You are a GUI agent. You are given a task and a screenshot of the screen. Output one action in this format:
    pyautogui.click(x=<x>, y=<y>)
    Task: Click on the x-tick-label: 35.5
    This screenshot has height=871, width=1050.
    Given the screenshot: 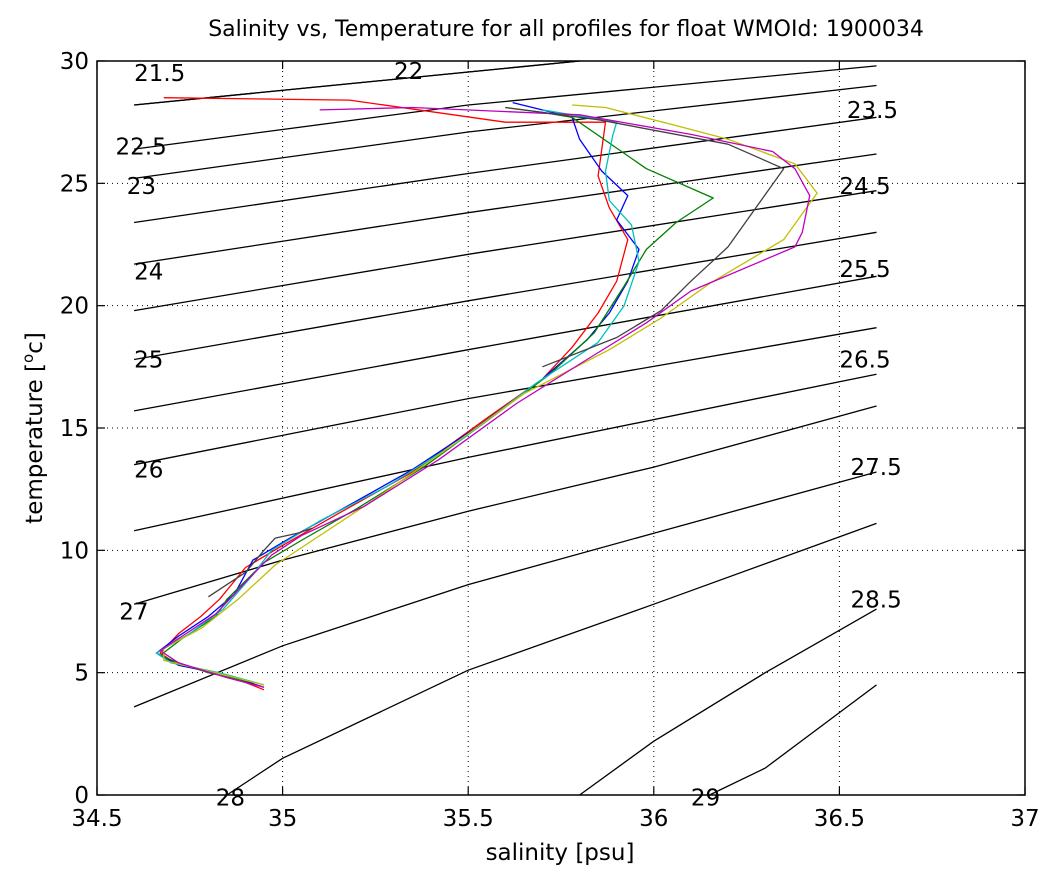 What is the action you would take?
    pyautogui.click(x=468, y=819)
    